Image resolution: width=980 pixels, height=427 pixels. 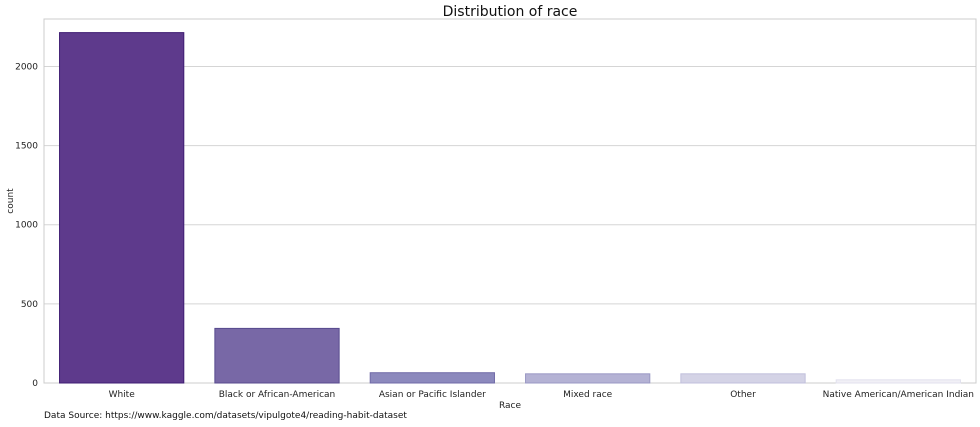 I want to click on y-tick-label: 1500, so click(x=26, y=147).